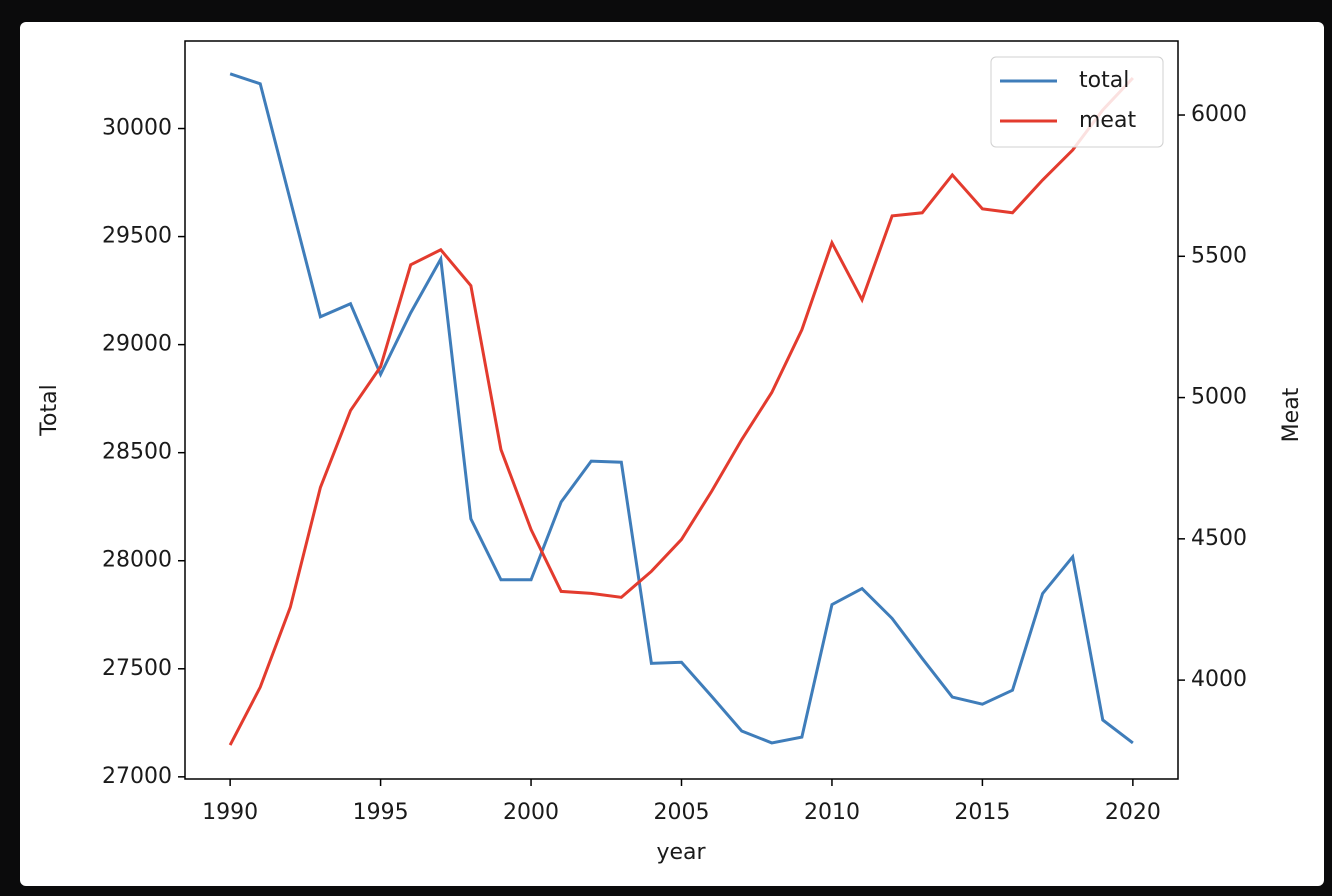 The width and height of the screenshot is (1332, 896). Describe the element at coordinates (230, 812) in the screenshot. I see `x-tick-label: 1990` at that location.